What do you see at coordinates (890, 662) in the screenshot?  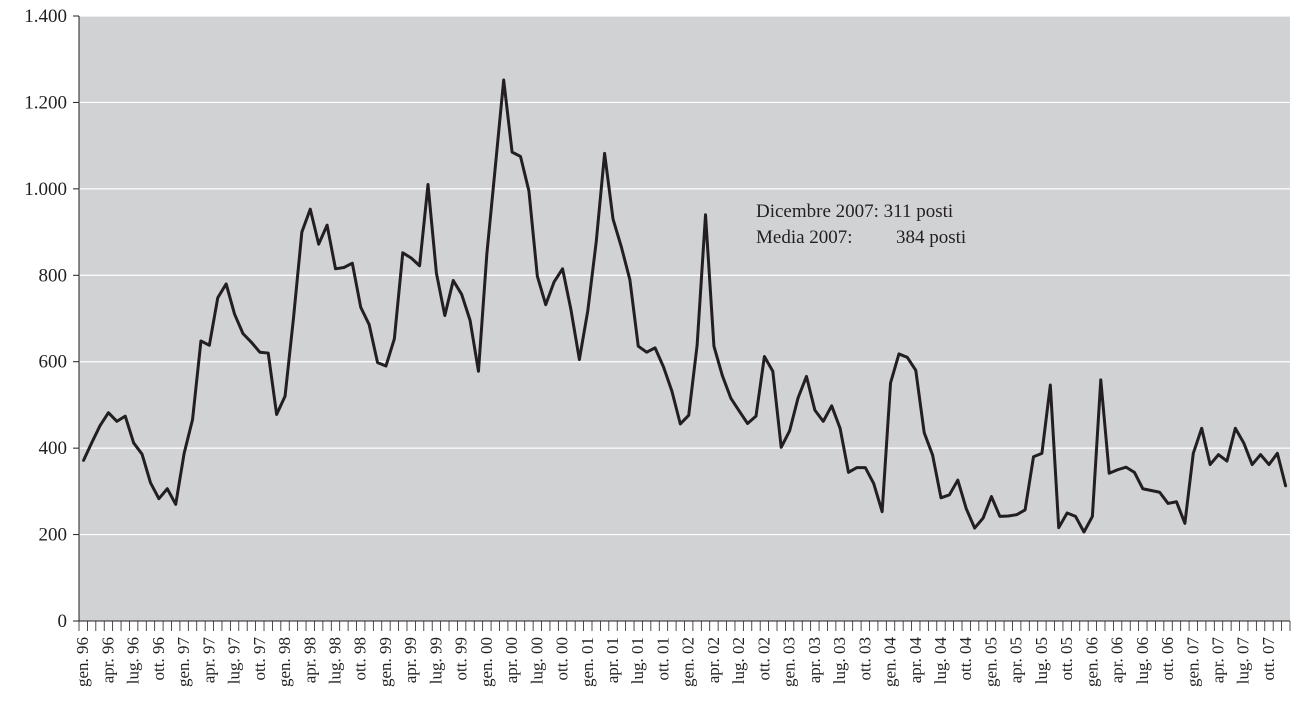 I see `x-tick-label: gen. 04` at bounding box center [890, 662].